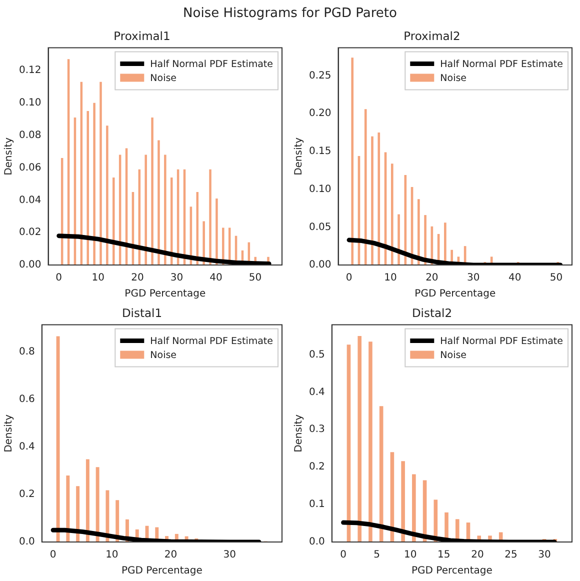 The width and height of the screenshot is (580, 581). I want to click on y-tick-label: 0.5, so click(316, 354).